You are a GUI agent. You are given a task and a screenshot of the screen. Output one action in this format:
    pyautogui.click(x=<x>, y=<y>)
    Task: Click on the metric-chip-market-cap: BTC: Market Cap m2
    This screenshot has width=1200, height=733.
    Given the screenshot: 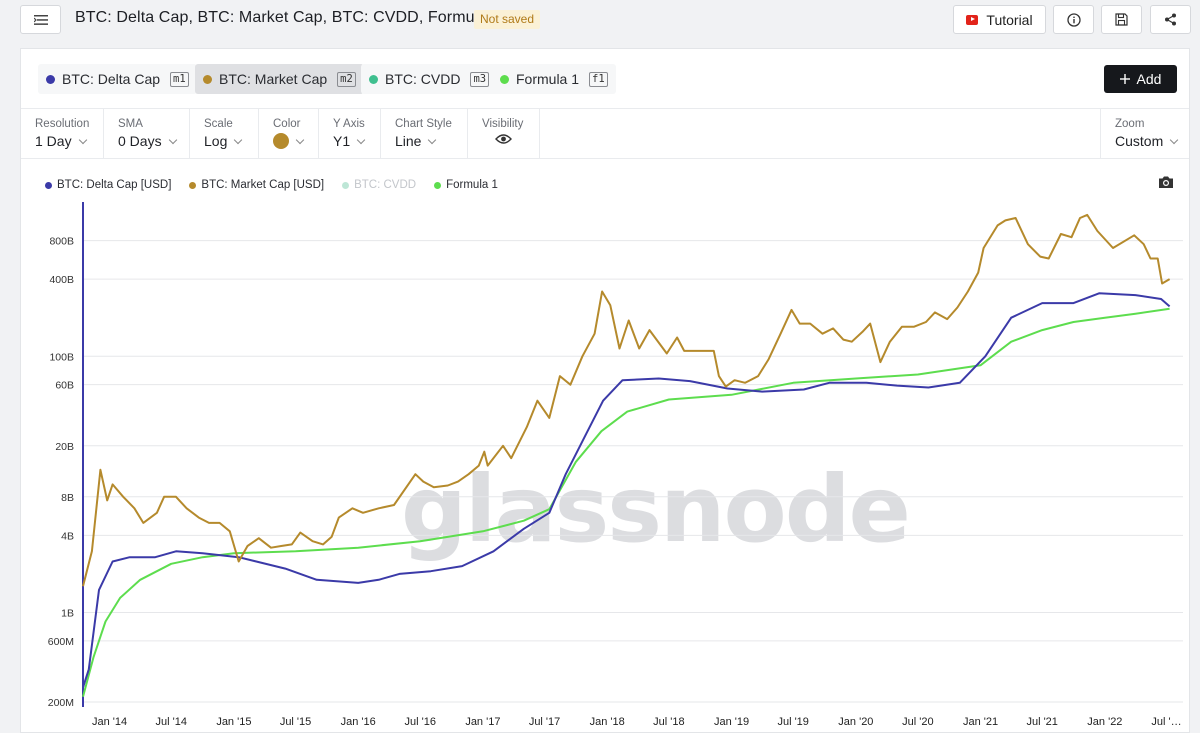 What is the action you would take?
    pyautogui.click(x=279, y=79)
    